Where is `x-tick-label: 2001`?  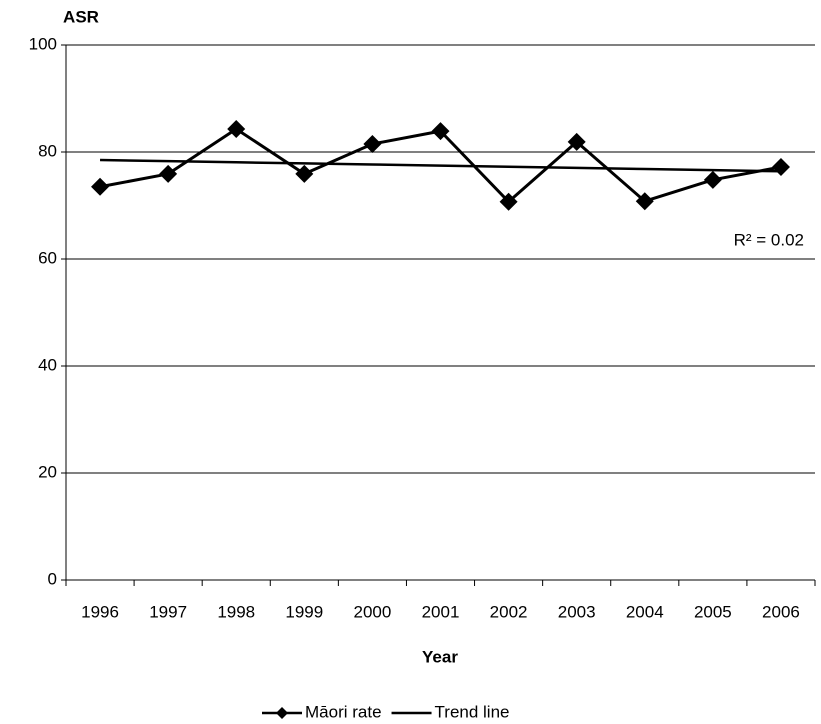
x-tick-label: 2001 is located at coordinates (441, 611).